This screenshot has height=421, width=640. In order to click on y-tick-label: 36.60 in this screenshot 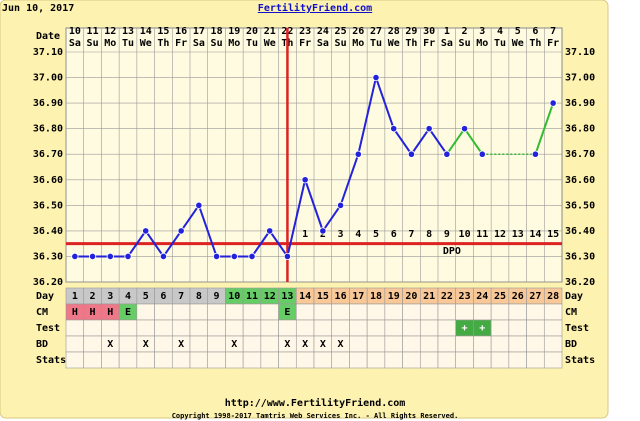, I will do `click(48, 180)`.